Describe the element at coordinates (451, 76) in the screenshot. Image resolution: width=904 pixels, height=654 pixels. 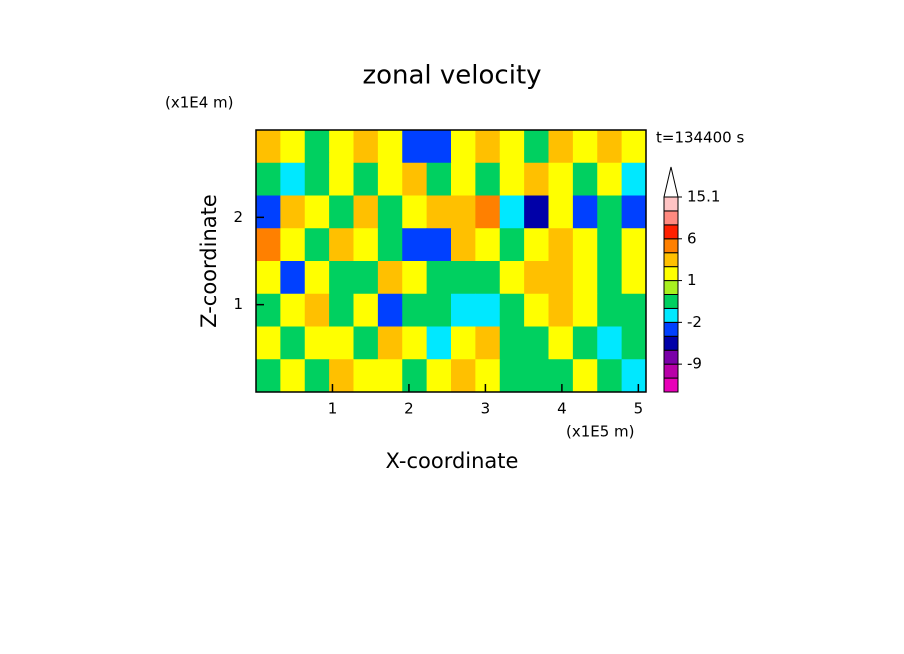
I see `chart-title: zonal velocity` at that location.